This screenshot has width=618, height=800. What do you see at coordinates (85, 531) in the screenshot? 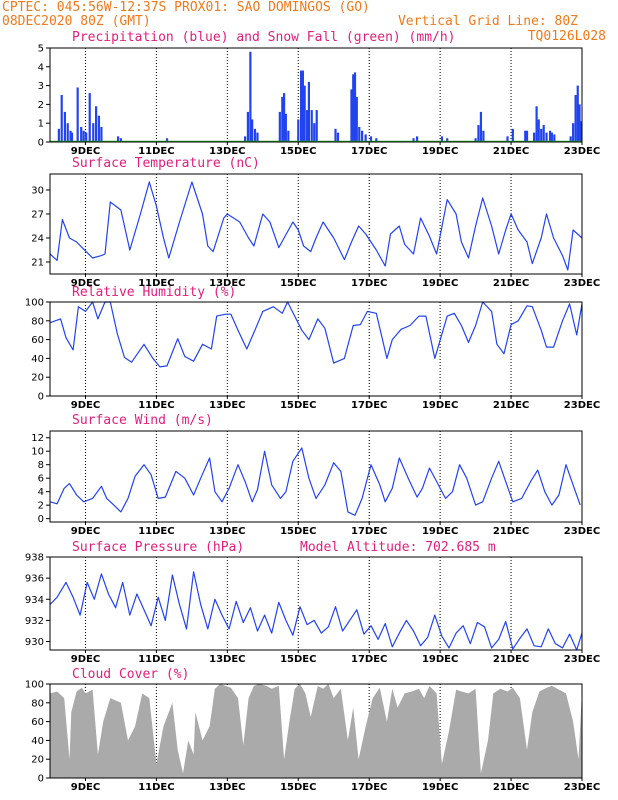
I see `wind-x-tick-label: 9DEC` at bounding box center [85, 531].